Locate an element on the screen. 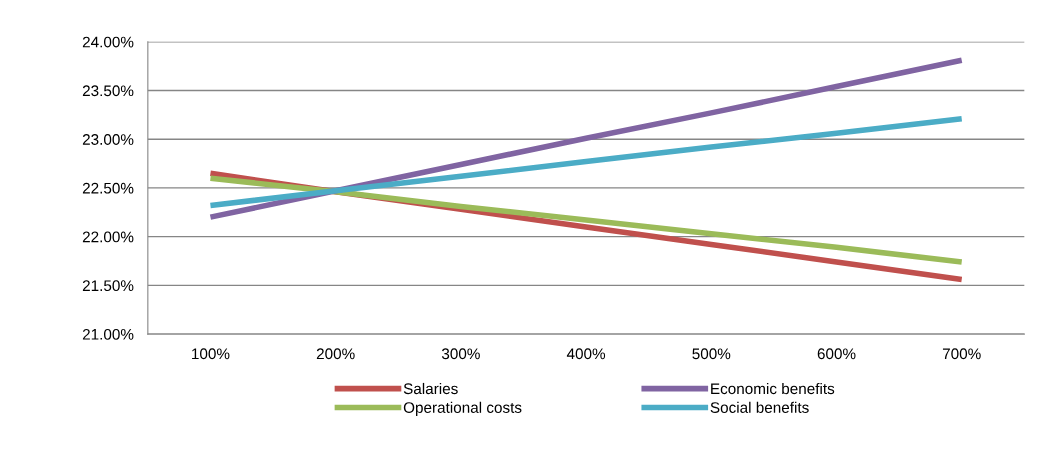  x-tick-label: 100% is located at coordinates (211, 354).